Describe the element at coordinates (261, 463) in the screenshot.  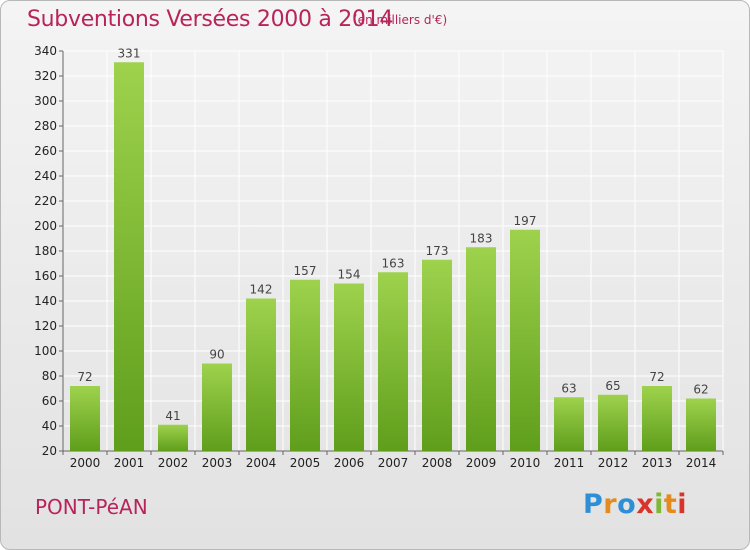
I see `x-tick-label: 2004` at that location.